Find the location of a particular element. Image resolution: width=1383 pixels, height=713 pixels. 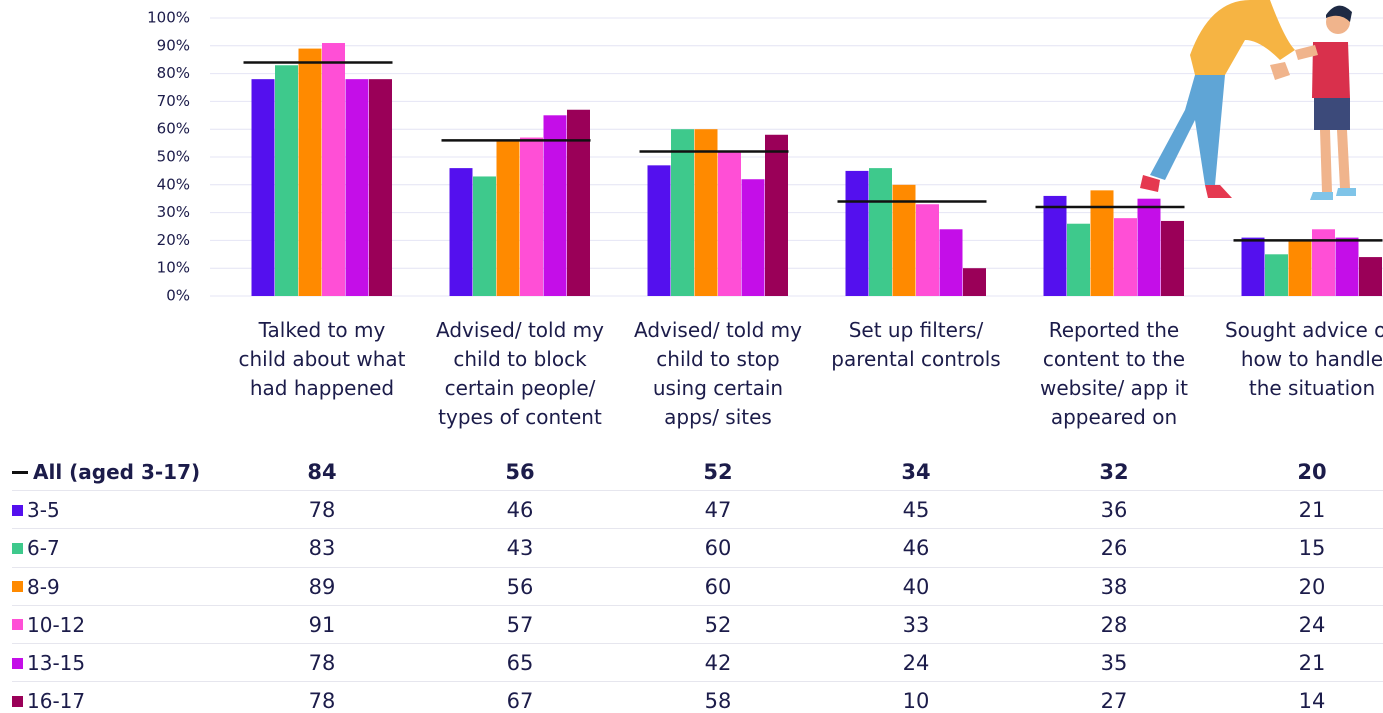

legend-entry: 8-9 is located at coordinates (36, 587).